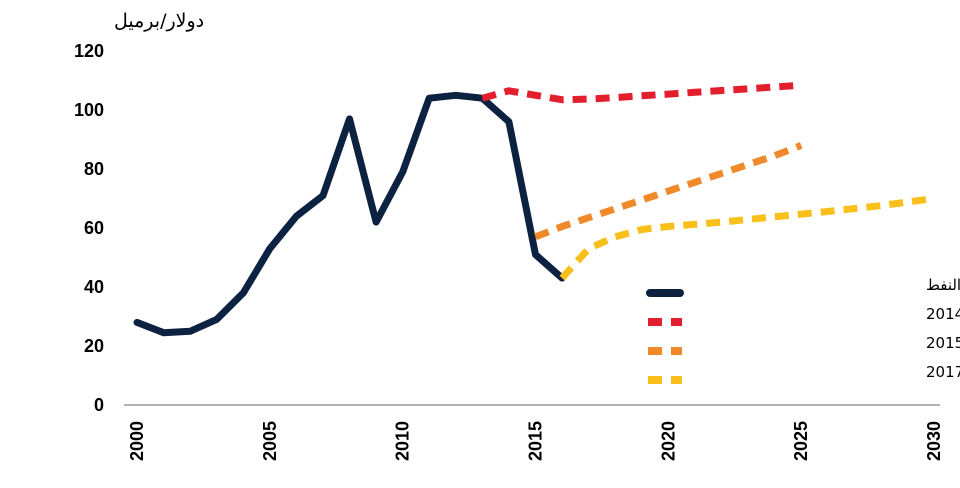 The image size is (960, 488). Describe the element at coordinates (668, 441) in the screenshot. I see `x-tick-label: 2020` at that location.